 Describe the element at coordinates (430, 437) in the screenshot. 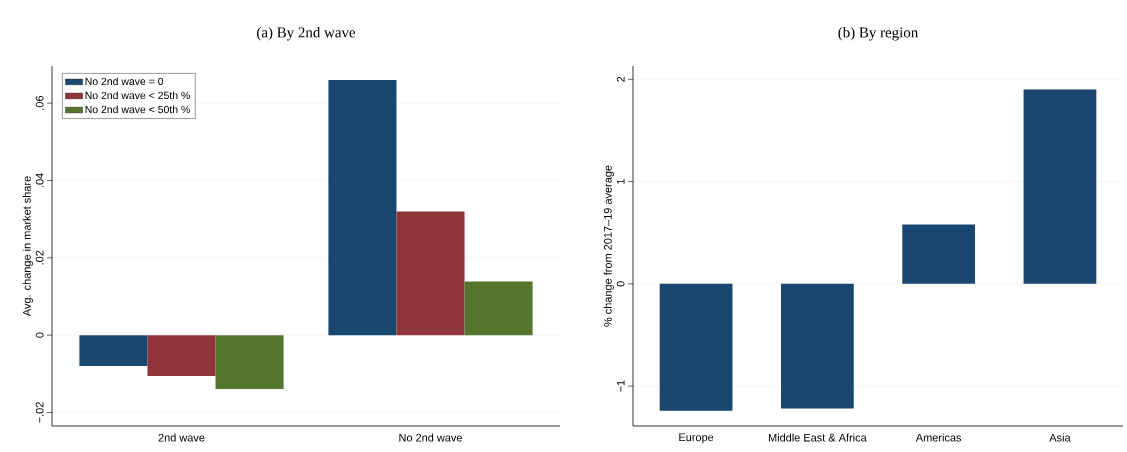

I see `x-tick-label: No 2nd wave` at that location.